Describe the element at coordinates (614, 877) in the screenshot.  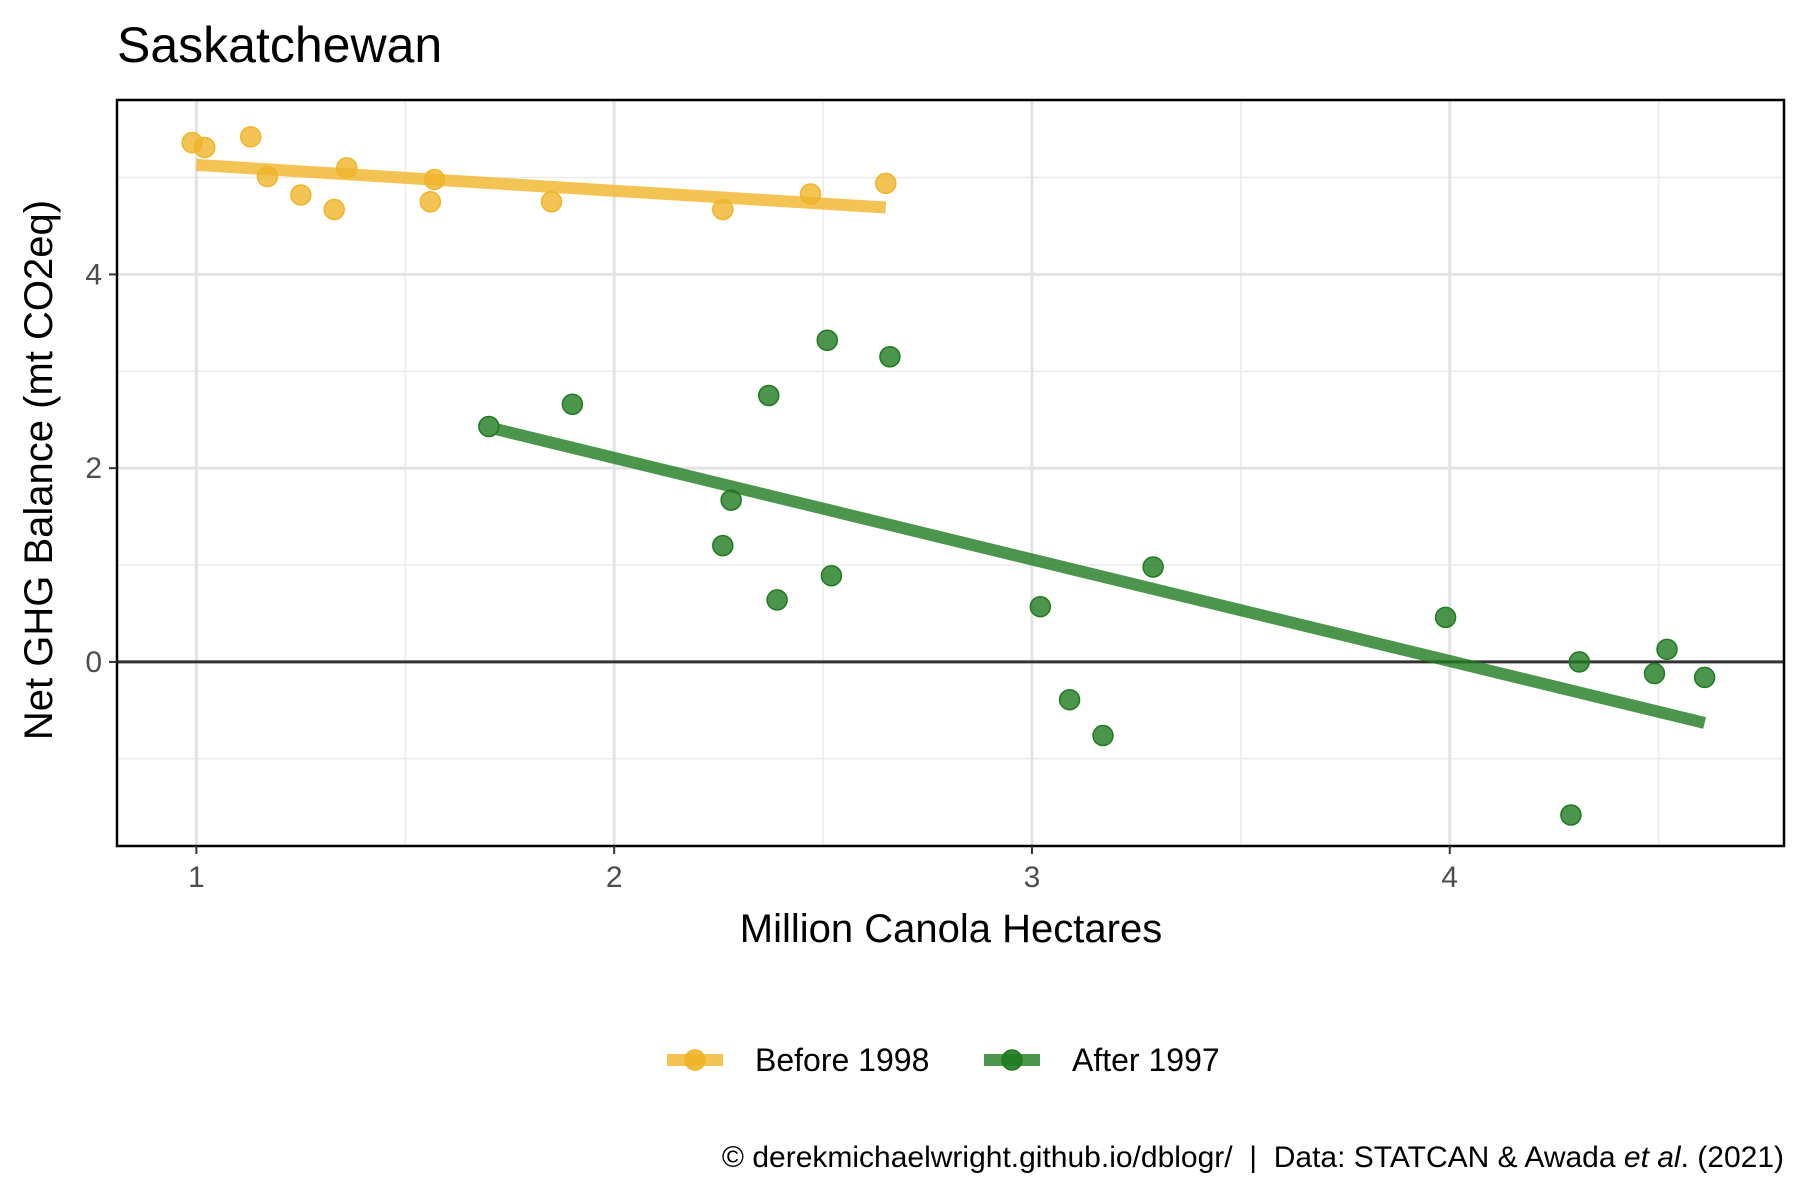
I see `x-tick-label: 2` at that location.